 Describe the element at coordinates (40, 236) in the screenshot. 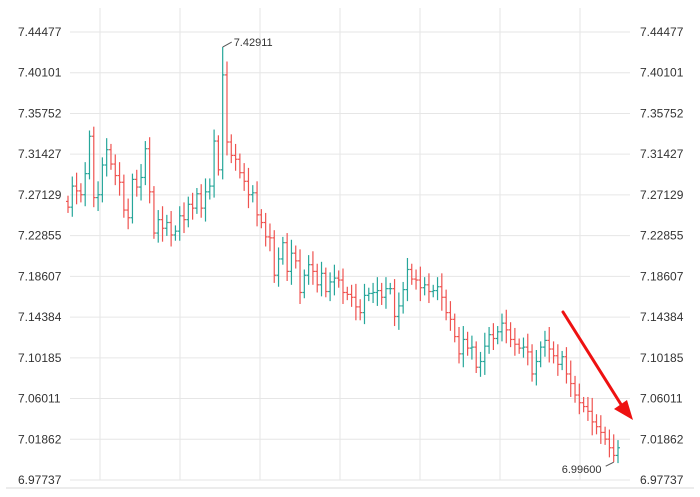

I see `y-tick-label-left: 7.22855` at that location.